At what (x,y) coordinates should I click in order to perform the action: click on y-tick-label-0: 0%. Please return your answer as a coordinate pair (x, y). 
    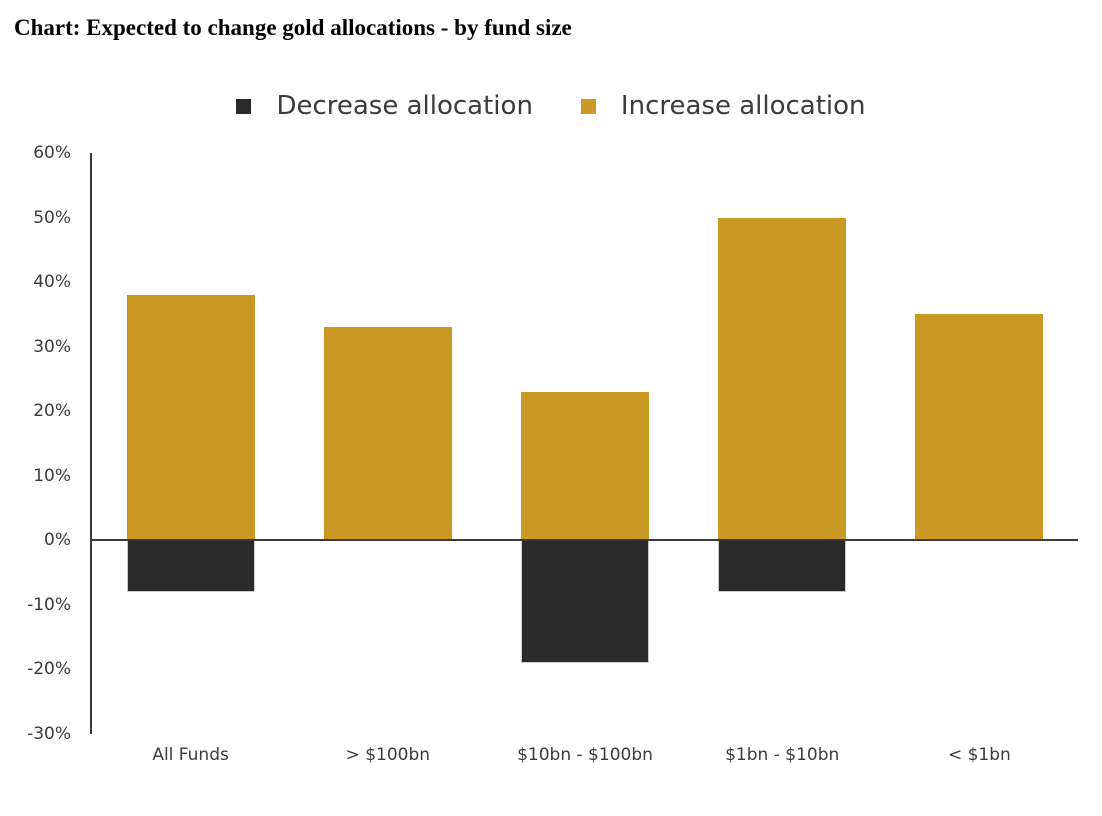
    Looking at the image, I should click on (57, 540).